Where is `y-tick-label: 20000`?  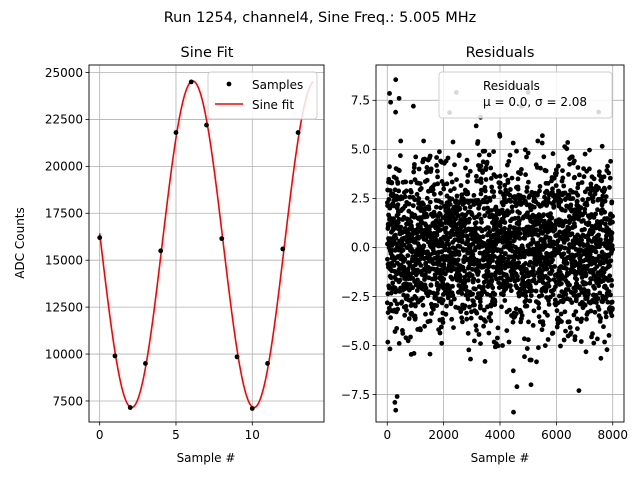
y-tick-label: 20000 is located at coordinates (64, 167).